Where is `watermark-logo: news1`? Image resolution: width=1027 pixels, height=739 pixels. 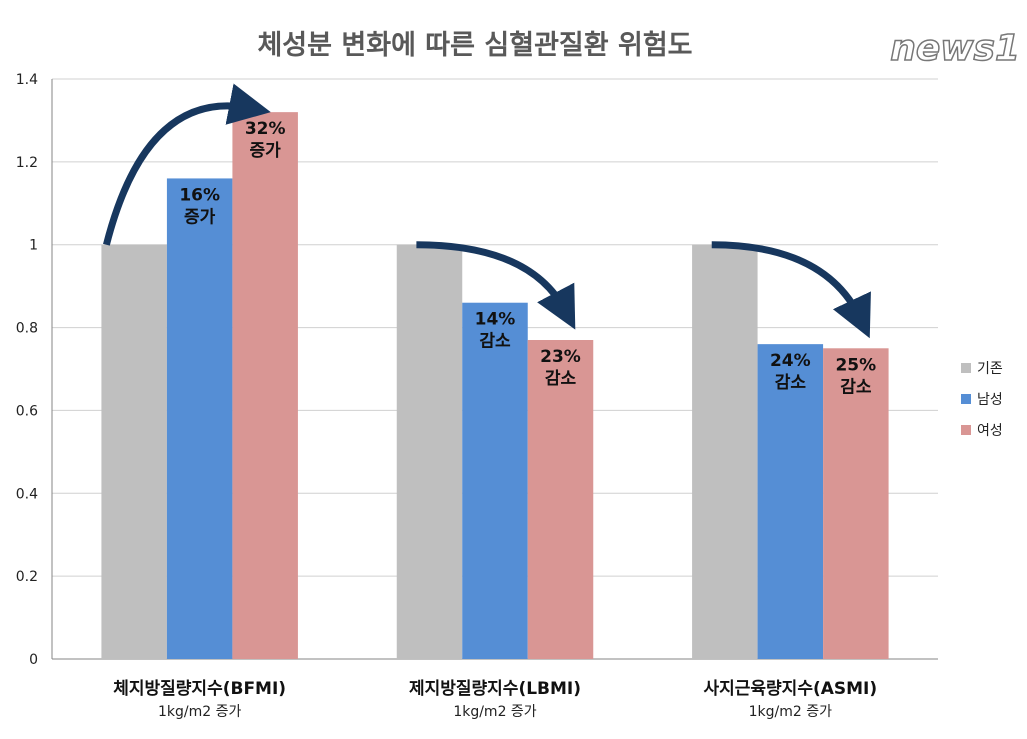 watermark-logo: news1 is located at coordinates (955, 48).